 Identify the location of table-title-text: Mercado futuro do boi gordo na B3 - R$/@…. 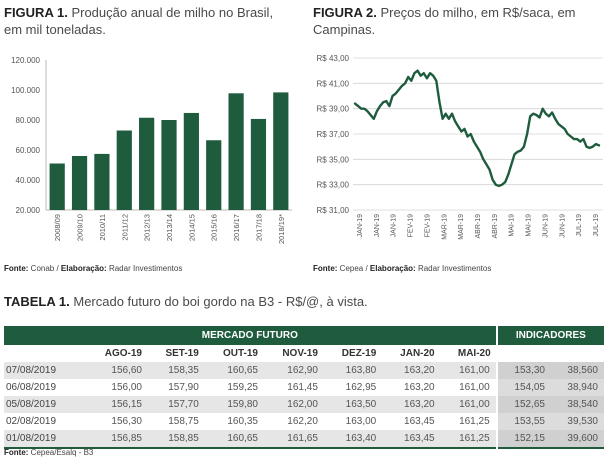
(220, 301).